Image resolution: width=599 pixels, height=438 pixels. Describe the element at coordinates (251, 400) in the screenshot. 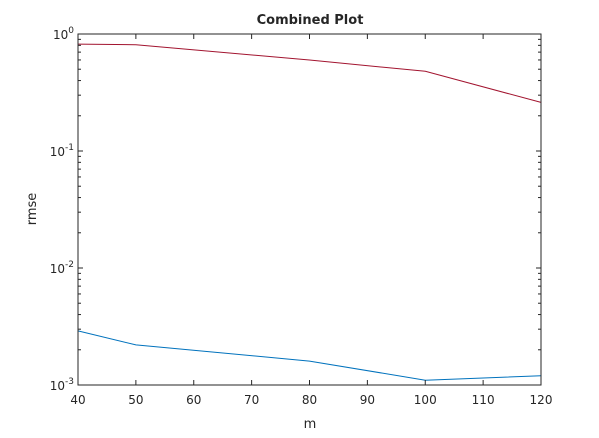

I see `x-tick-label: 70` at that location.